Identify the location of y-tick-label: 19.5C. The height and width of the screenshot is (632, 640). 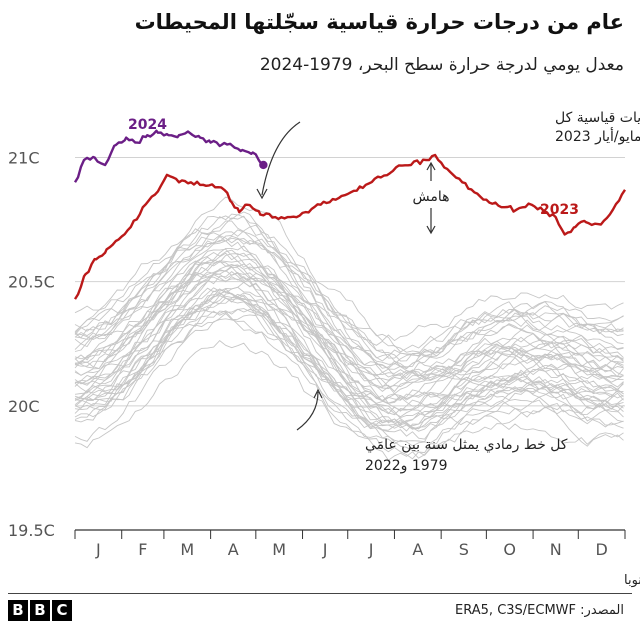
(31, 530).